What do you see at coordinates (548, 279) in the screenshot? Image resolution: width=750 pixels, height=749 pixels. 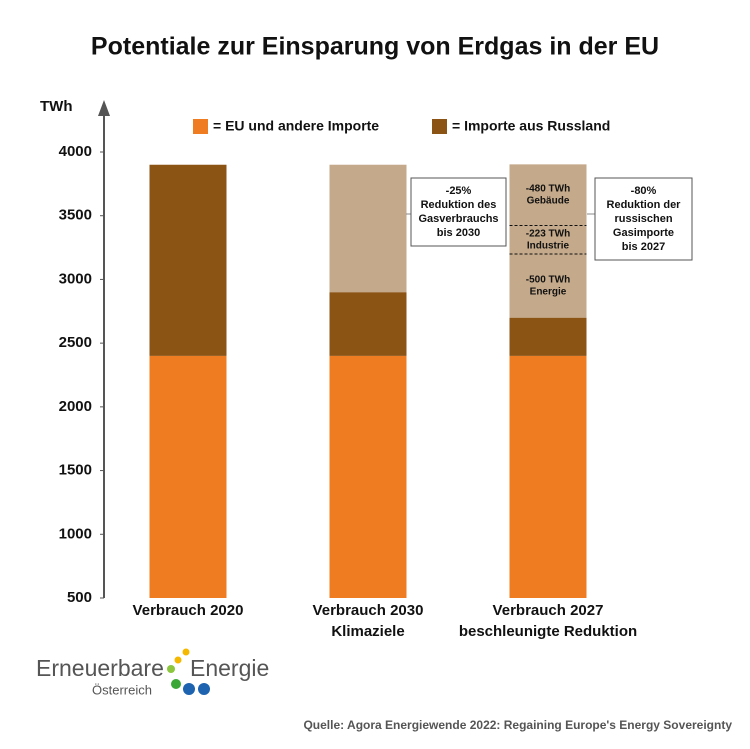 I see `segment-label: -500 TWh` at bounding box center [548, 279].